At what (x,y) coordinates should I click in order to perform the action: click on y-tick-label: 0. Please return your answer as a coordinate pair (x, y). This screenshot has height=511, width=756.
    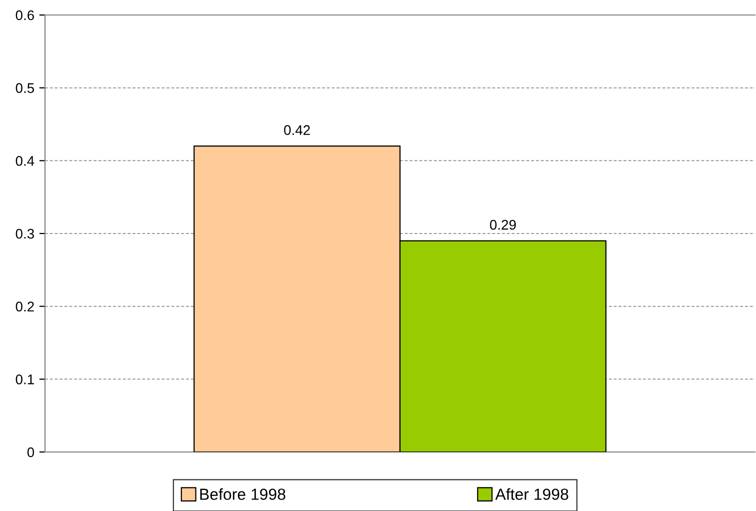
    Looking at the image, I should click on (30, 452).